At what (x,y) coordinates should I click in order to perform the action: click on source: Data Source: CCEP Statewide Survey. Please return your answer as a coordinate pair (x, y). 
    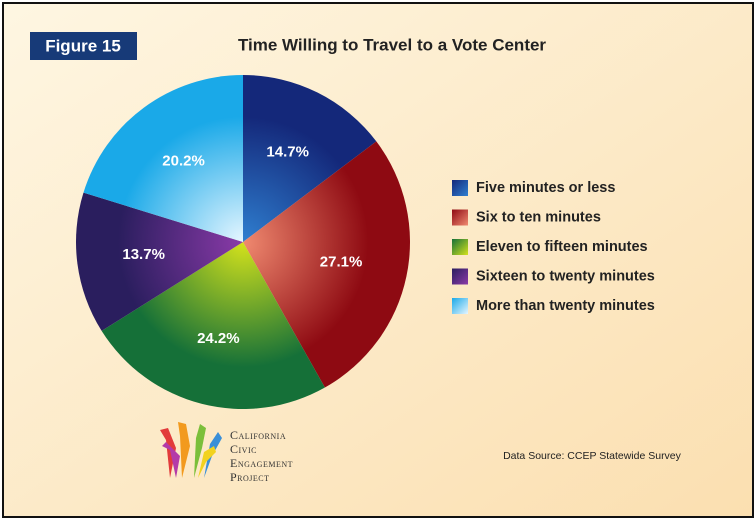
    Looking at the image, I should click on (592, 456).